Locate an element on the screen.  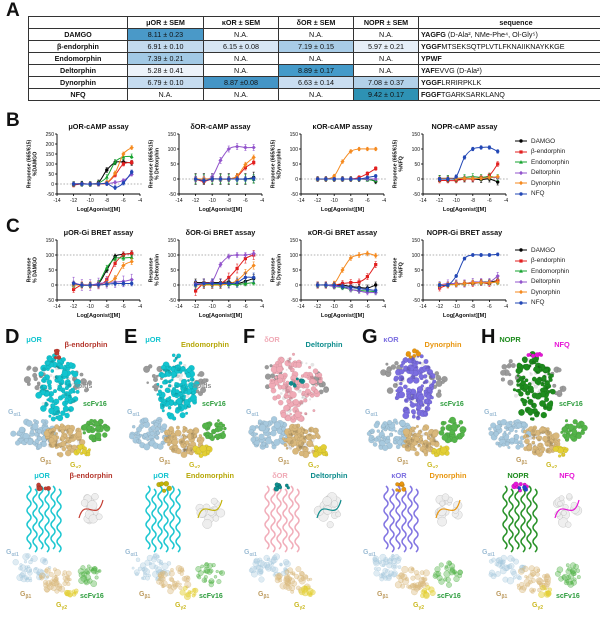
x-tick-label: -4 is located at coordinates (384, 307).